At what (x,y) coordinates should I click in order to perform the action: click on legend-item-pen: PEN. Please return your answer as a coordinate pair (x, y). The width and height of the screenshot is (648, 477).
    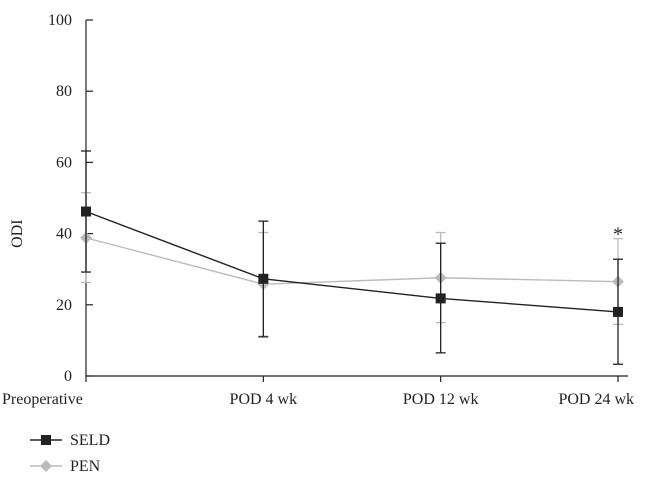
    Looking at the image, I should click on (65, 466).